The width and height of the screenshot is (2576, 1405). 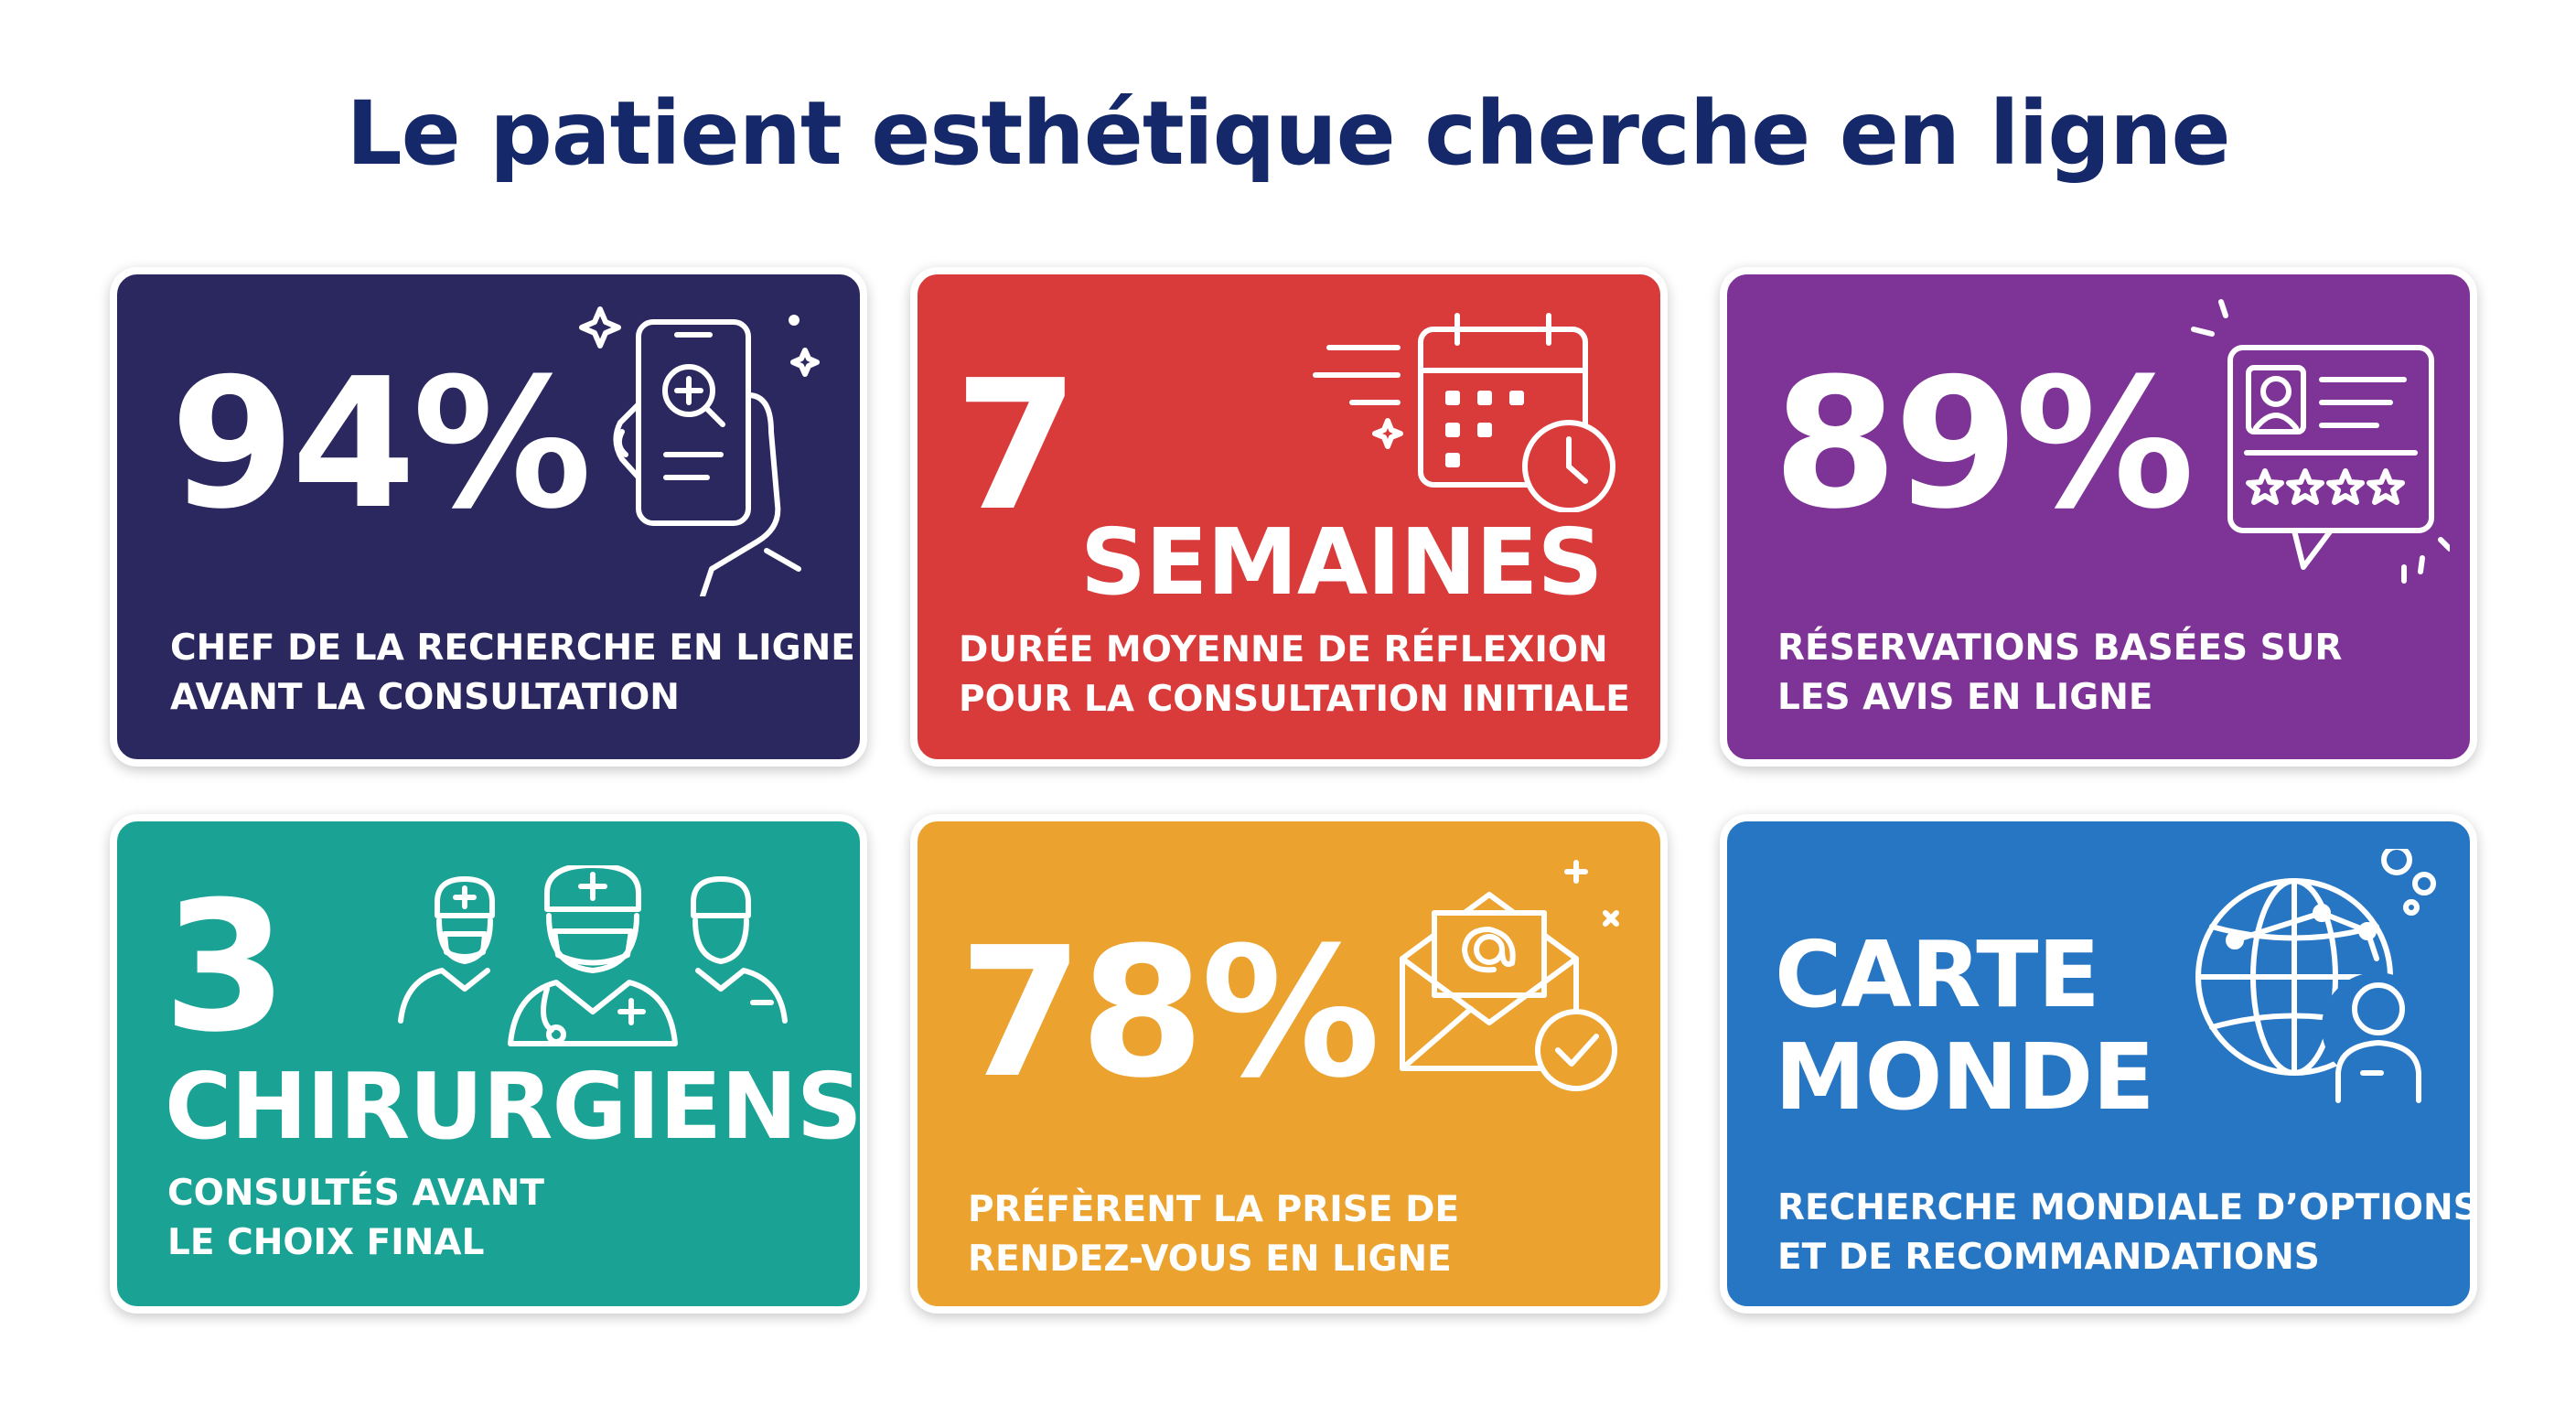 I want to click on stat-unit: SEMAINES, so click(x=1341, y=562).